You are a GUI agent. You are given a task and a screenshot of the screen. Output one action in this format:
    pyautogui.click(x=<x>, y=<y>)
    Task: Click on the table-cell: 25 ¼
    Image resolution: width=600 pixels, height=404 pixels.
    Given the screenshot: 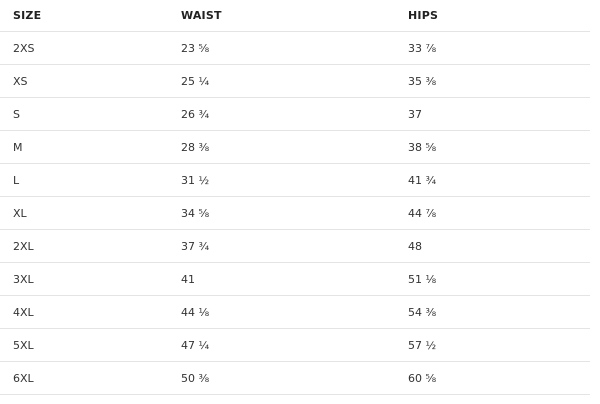 What is the action you would take?
    pyautogui.click(x=281, y=81)
    